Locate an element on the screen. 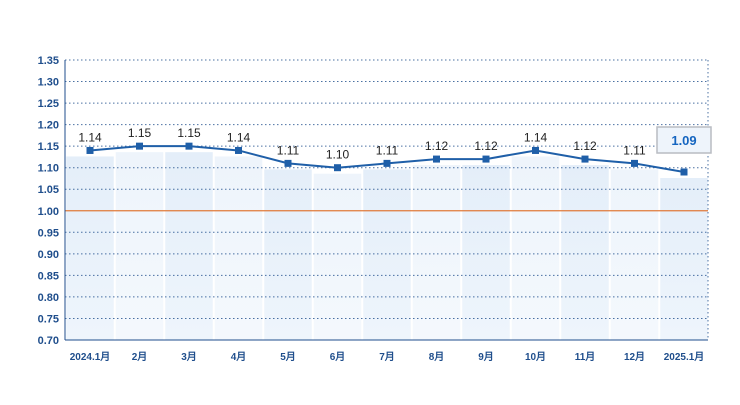 This screenshot has height=405, width=740. data-label: 1.10 is located at coordinates (338, 155).